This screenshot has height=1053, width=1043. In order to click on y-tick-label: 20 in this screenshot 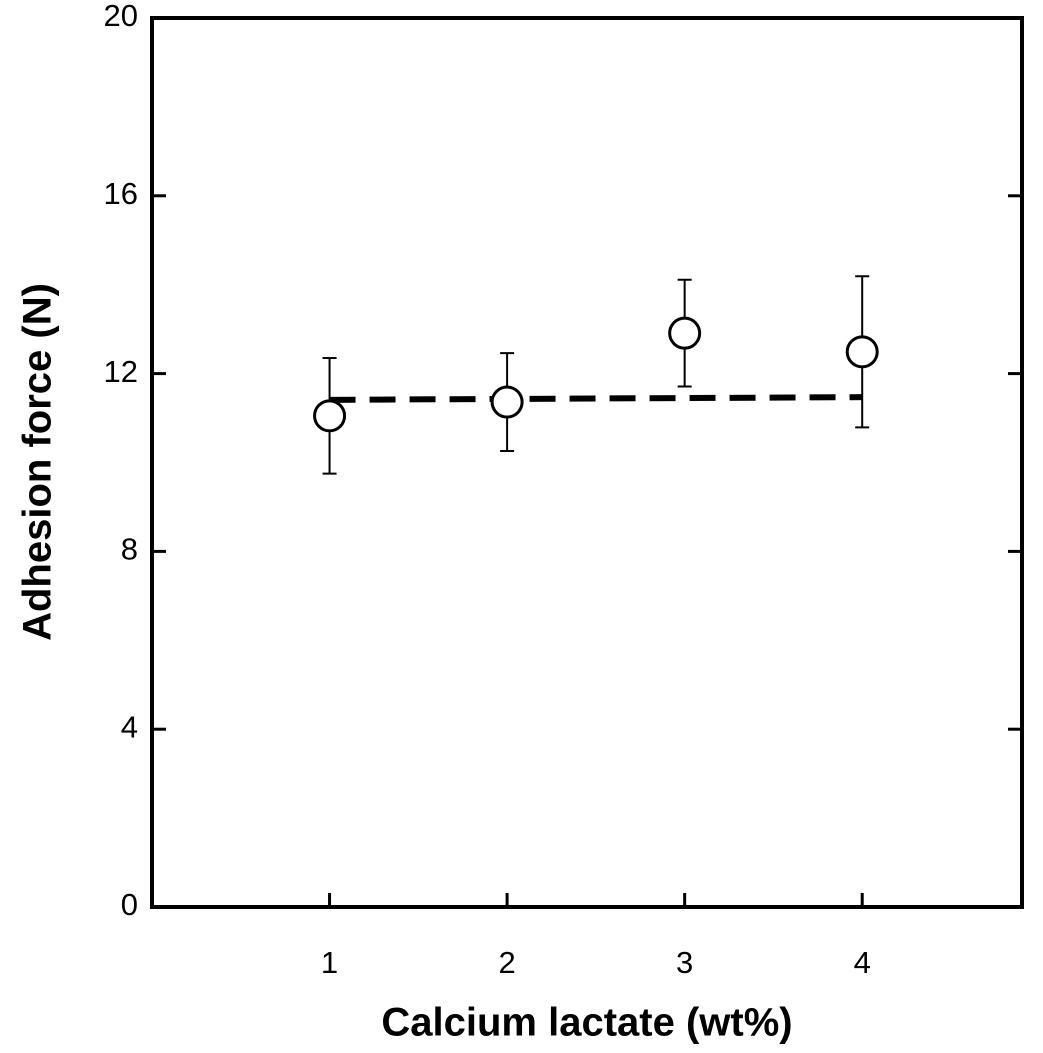, I will do `click(121, 16)`.